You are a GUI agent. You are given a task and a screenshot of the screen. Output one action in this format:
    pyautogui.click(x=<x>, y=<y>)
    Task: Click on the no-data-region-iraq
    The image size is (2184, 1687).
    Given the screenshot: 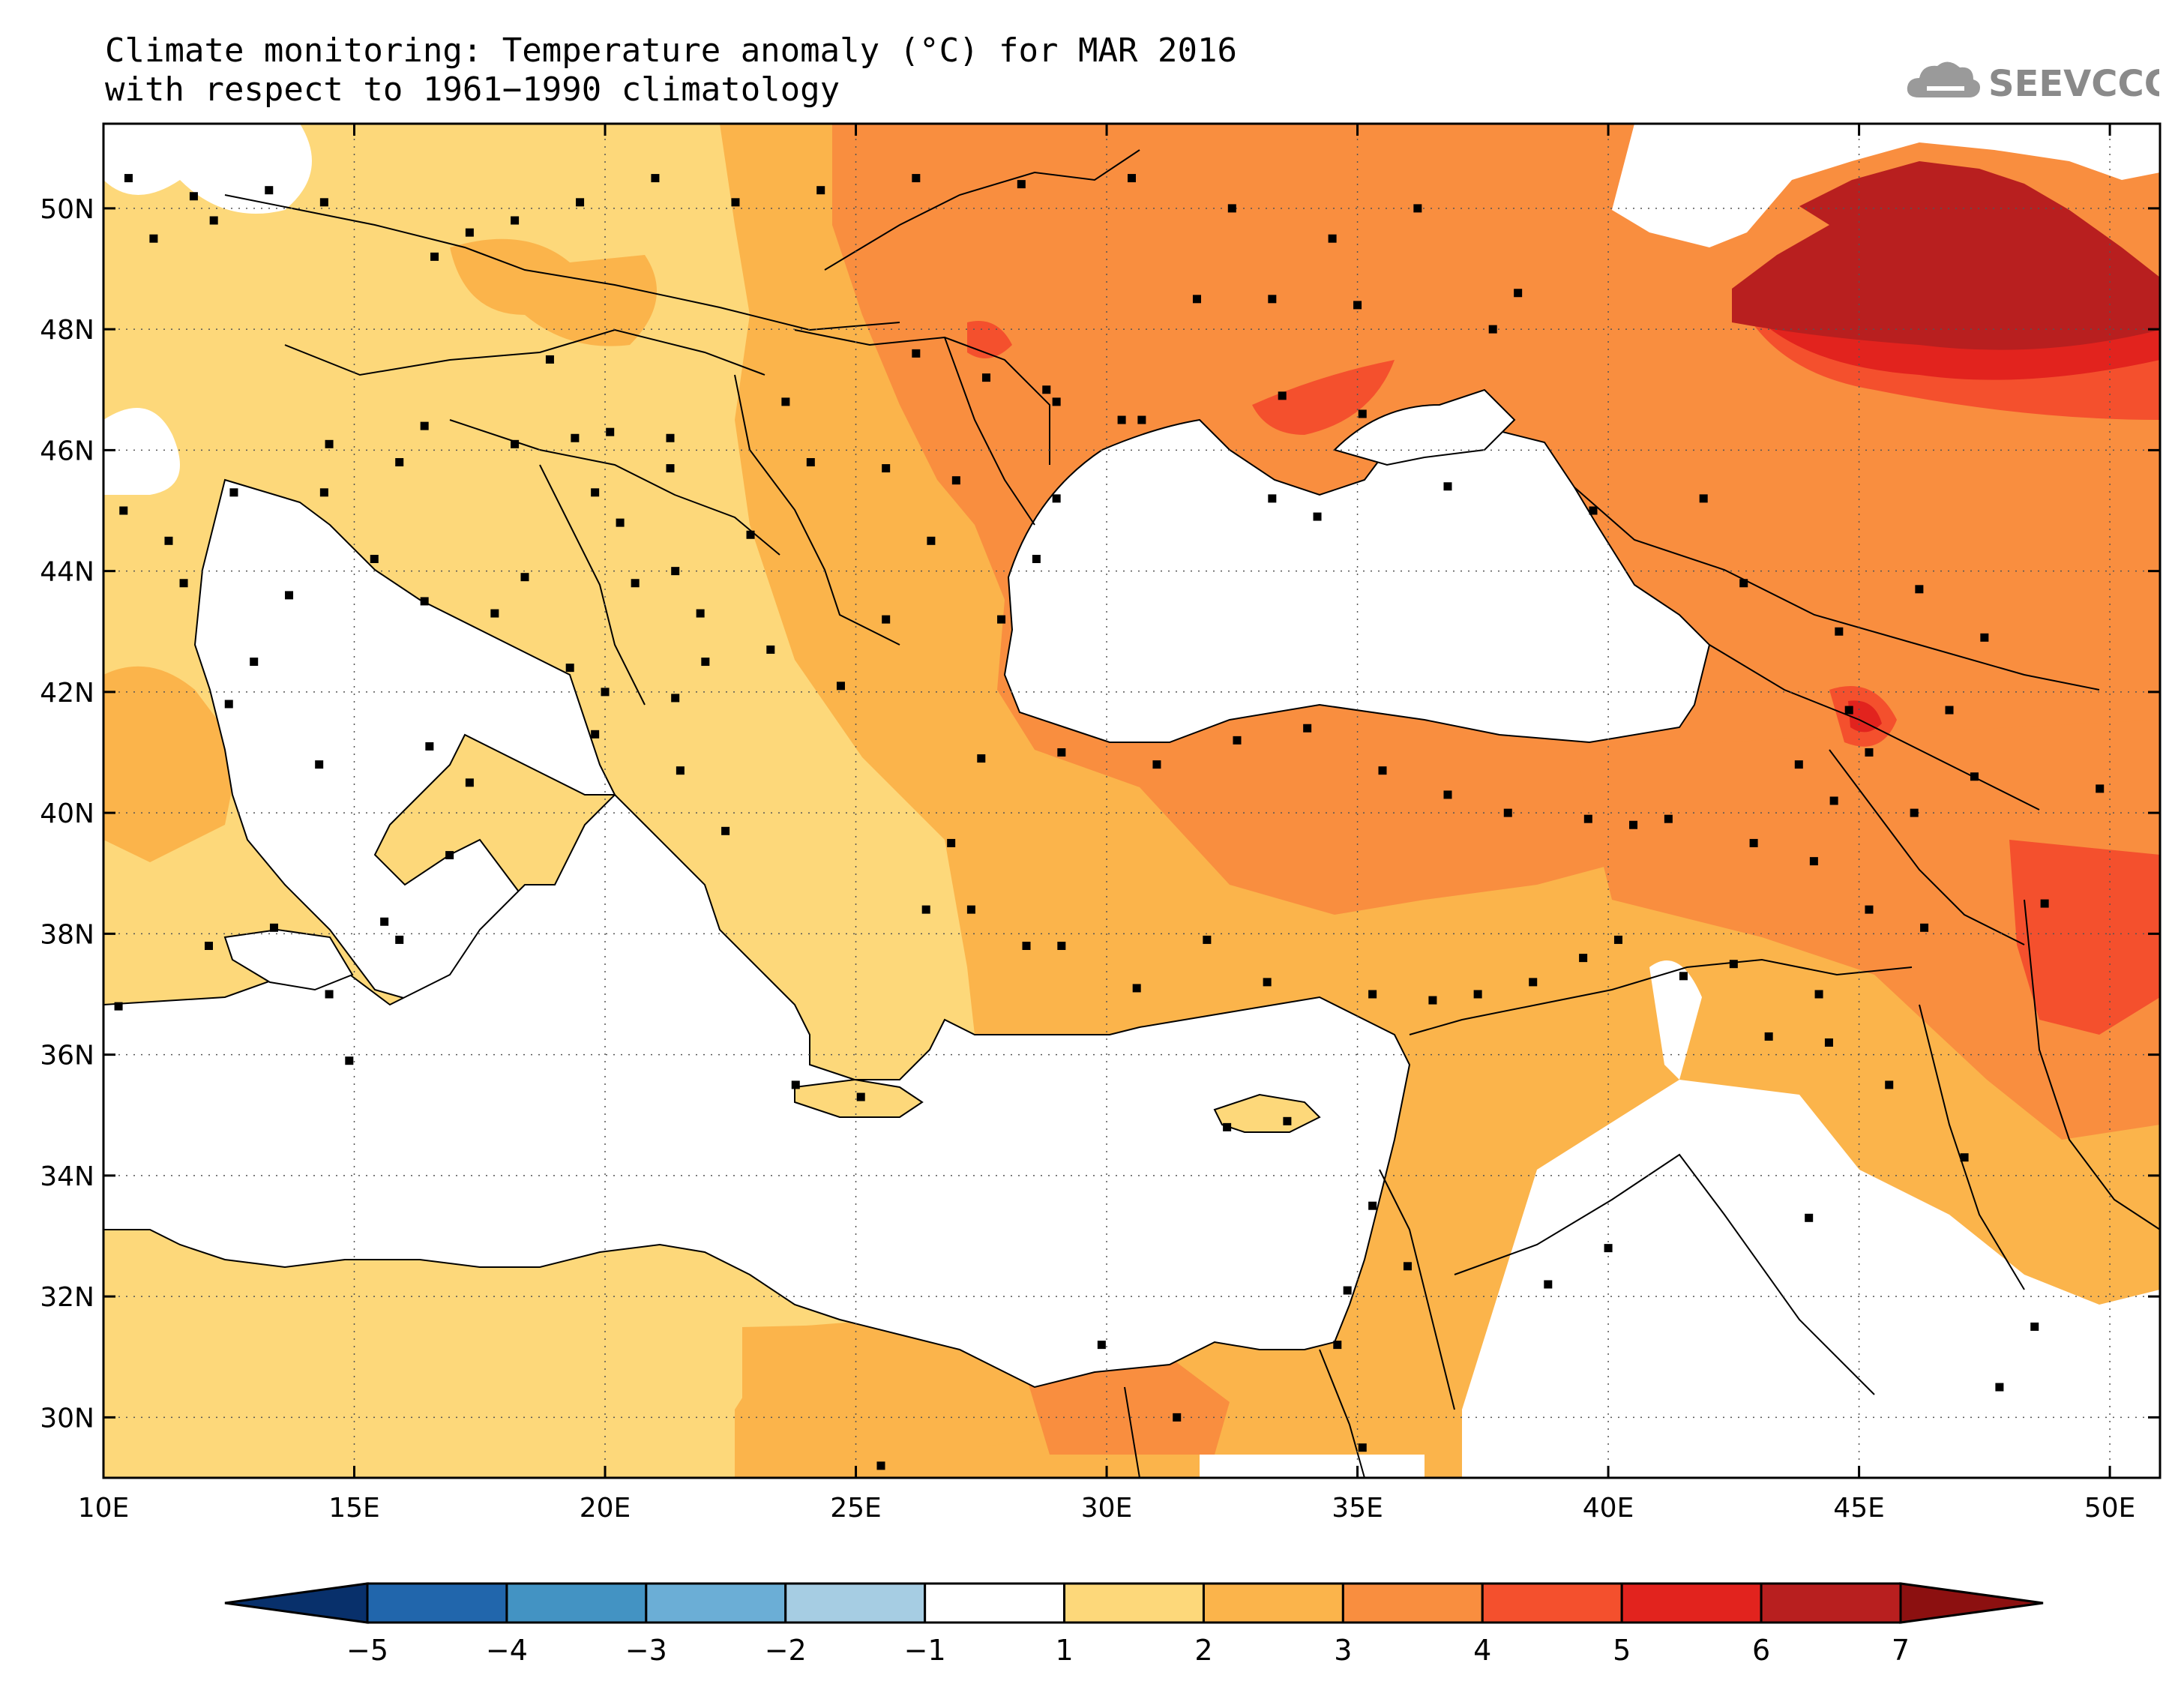 What is the action you would take?
    pyautogui.click(x=1675, y=1020)
    